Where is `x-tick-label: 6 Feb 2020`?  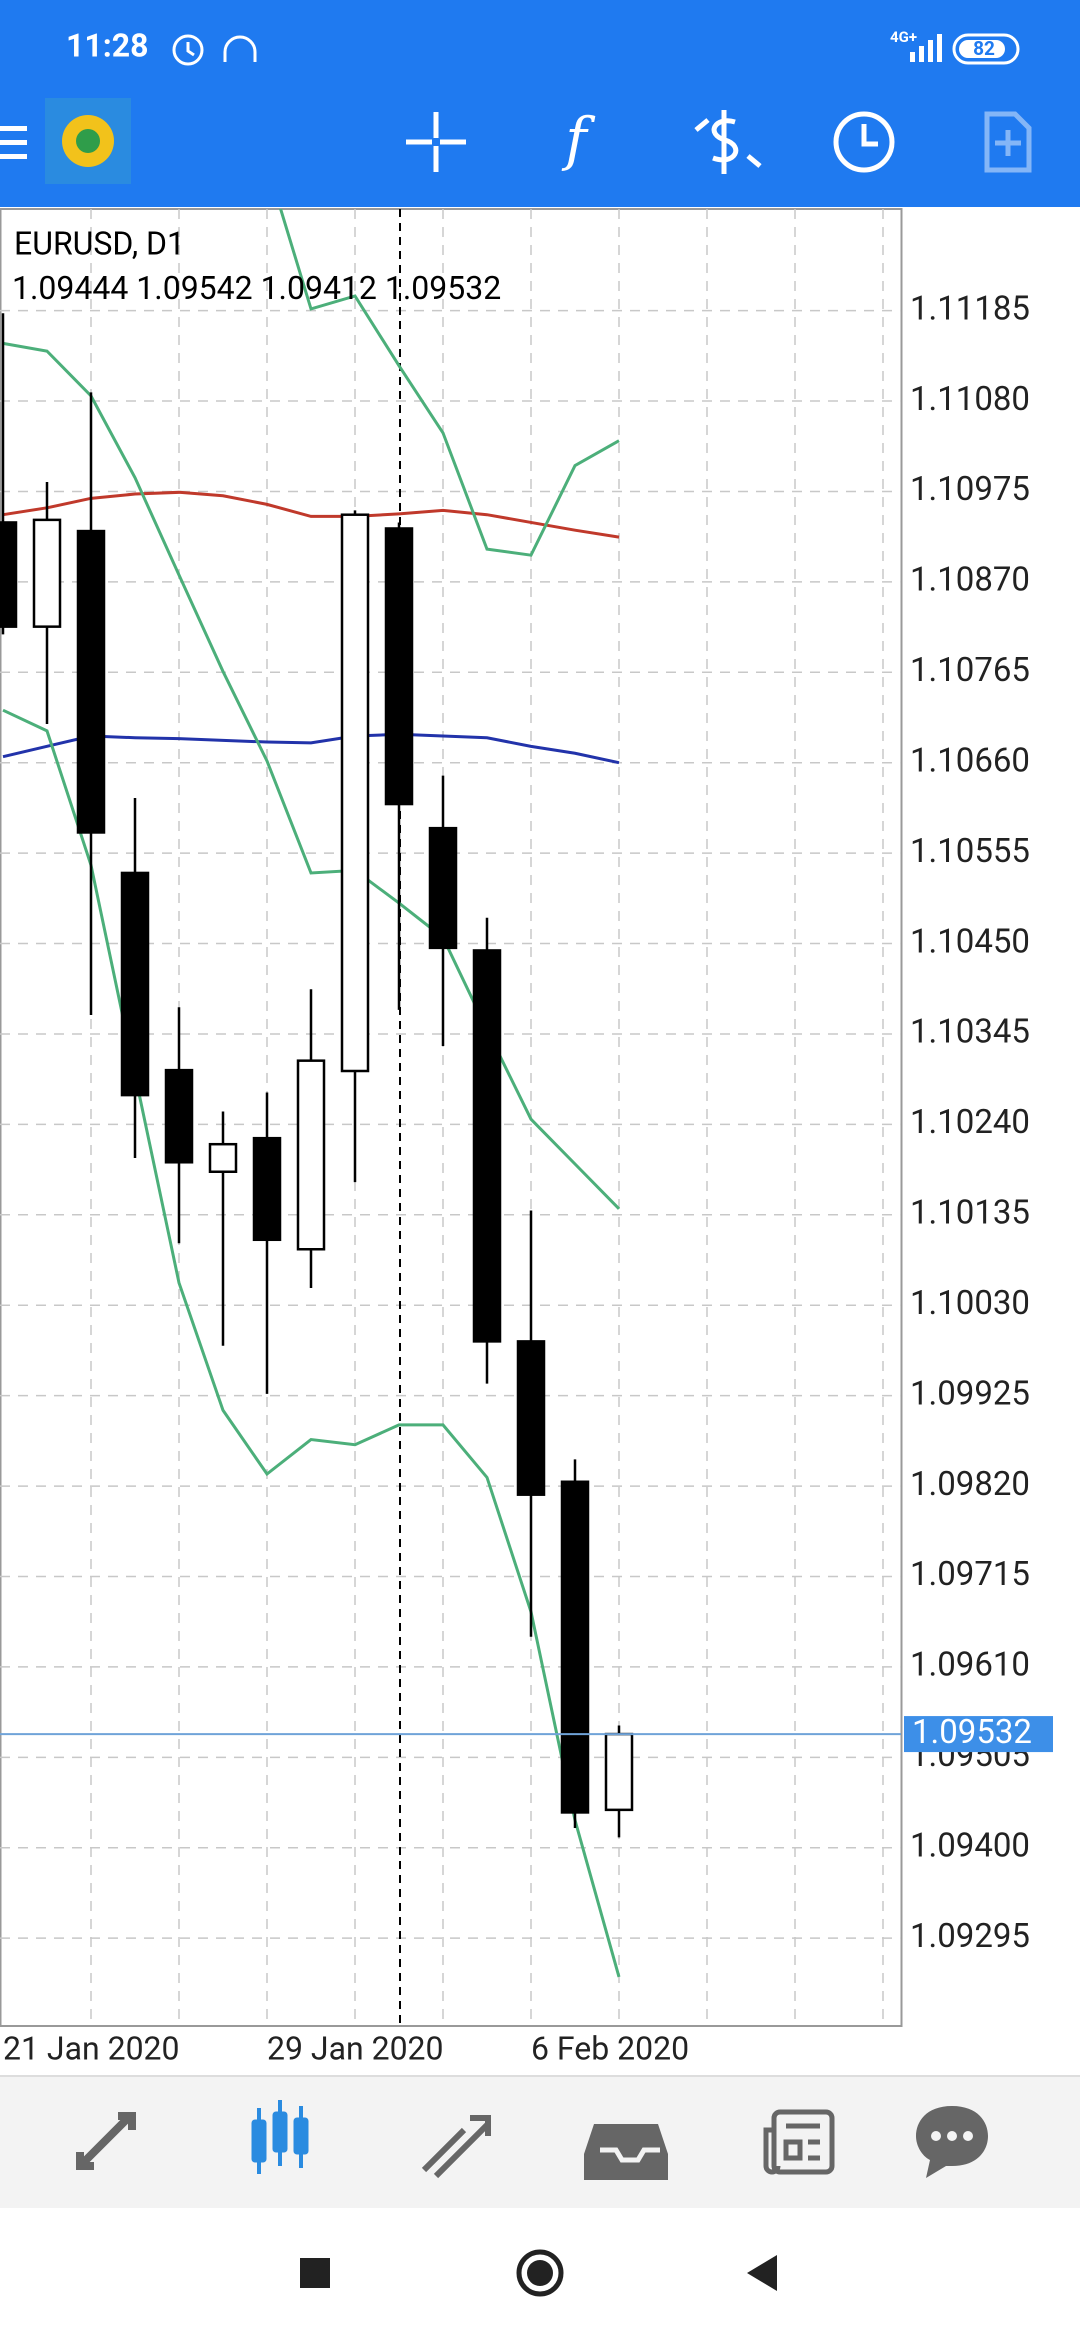
x-tick-label: 6 Feb 2020 is located at coordinates (610, 2048).